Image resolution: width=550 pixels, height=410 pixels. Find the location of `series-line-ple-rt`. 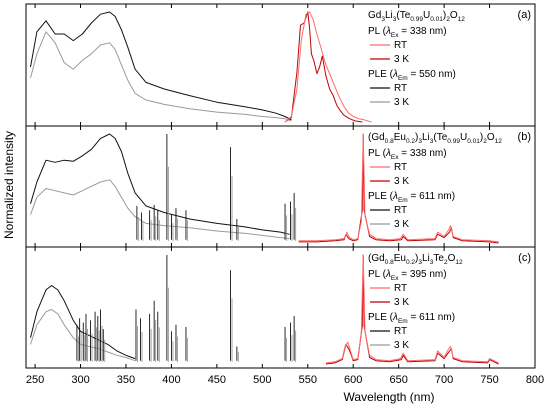

series-line-ple-rt is located at coordinates (161, 66).